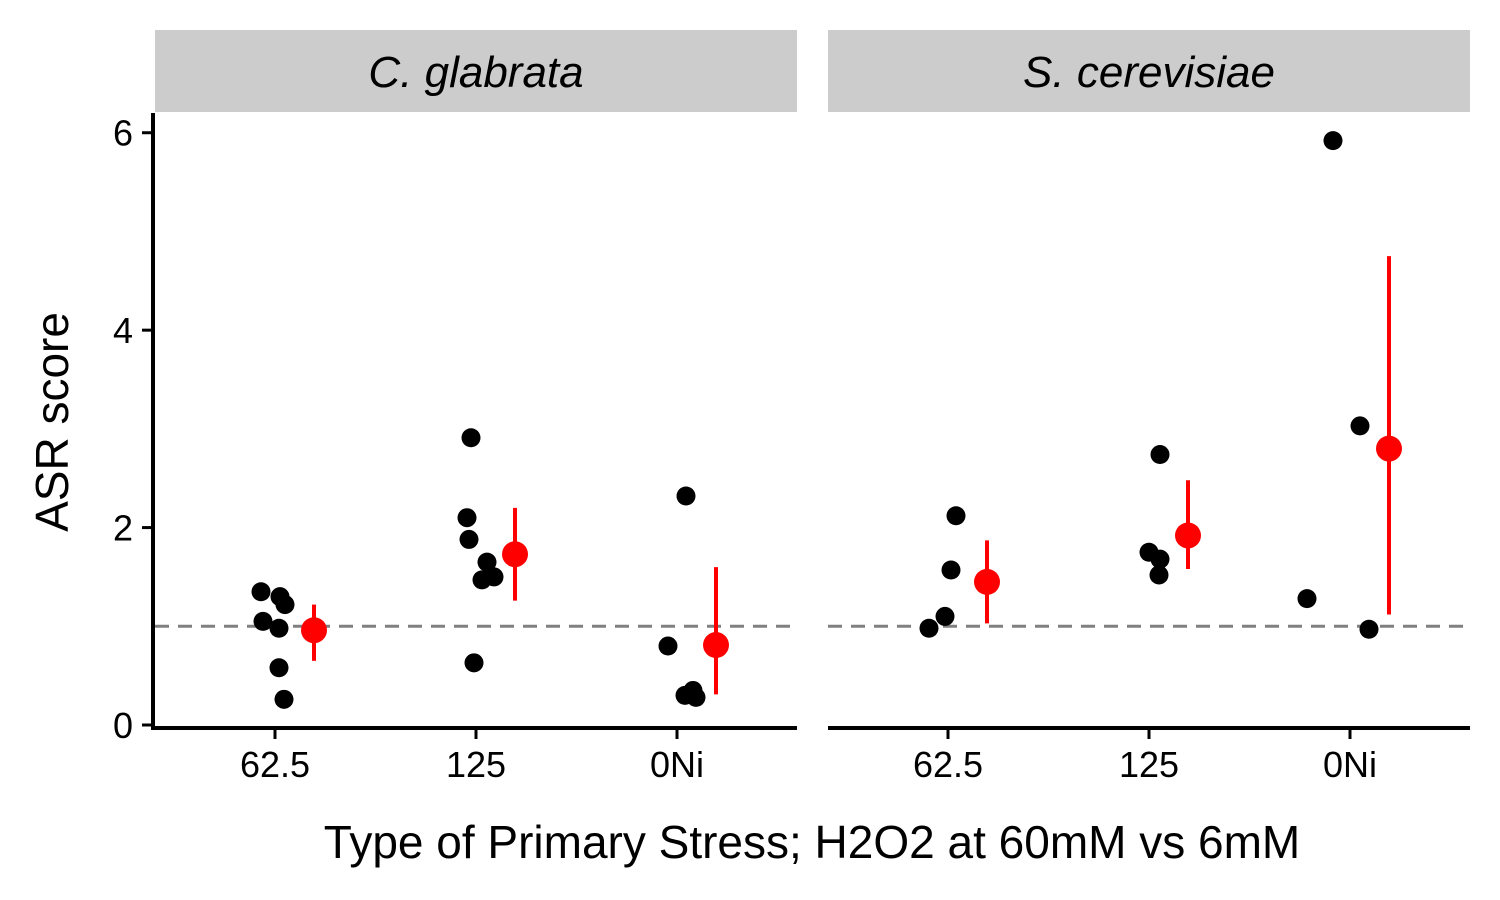 This screenshot has width=1500, height=900. Describe the element at coordinates (123, 725) in the screenshot. I see `y-tick-label: 0` at that location.